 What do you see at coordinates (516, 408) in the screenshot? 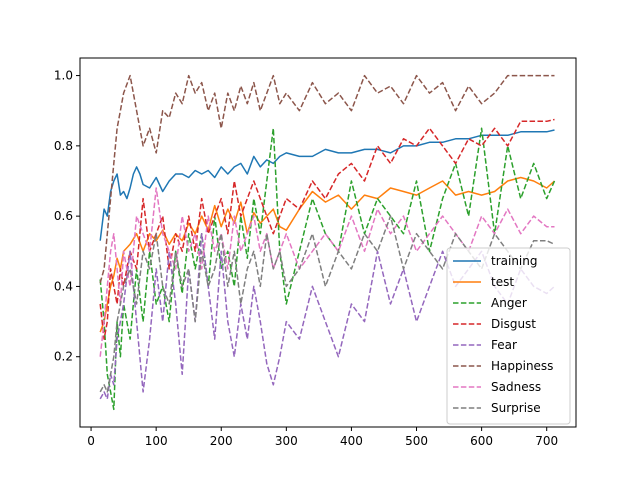
I see `legend-label: Surprise` at bounding box center [516, 408].